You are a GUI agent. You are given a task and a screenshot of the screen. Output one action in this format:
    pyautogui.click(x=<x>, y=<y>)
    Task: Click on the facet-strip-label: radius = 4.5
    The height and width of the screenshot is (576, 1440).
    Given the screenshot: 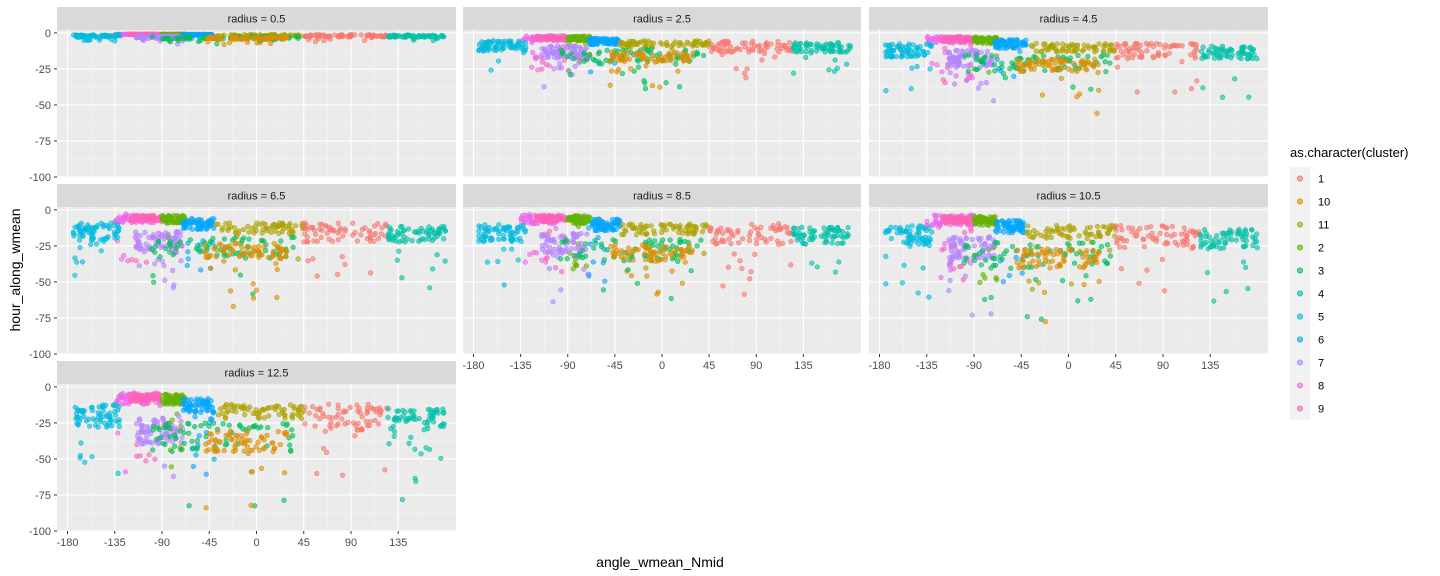 What is the action you would take?
    pyautogui.click(x=1069, y=20)
    